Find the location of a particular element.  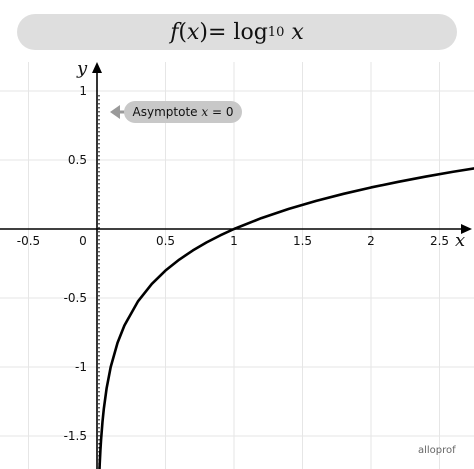

y-axis-arrow is located at coordinates (97, 67).